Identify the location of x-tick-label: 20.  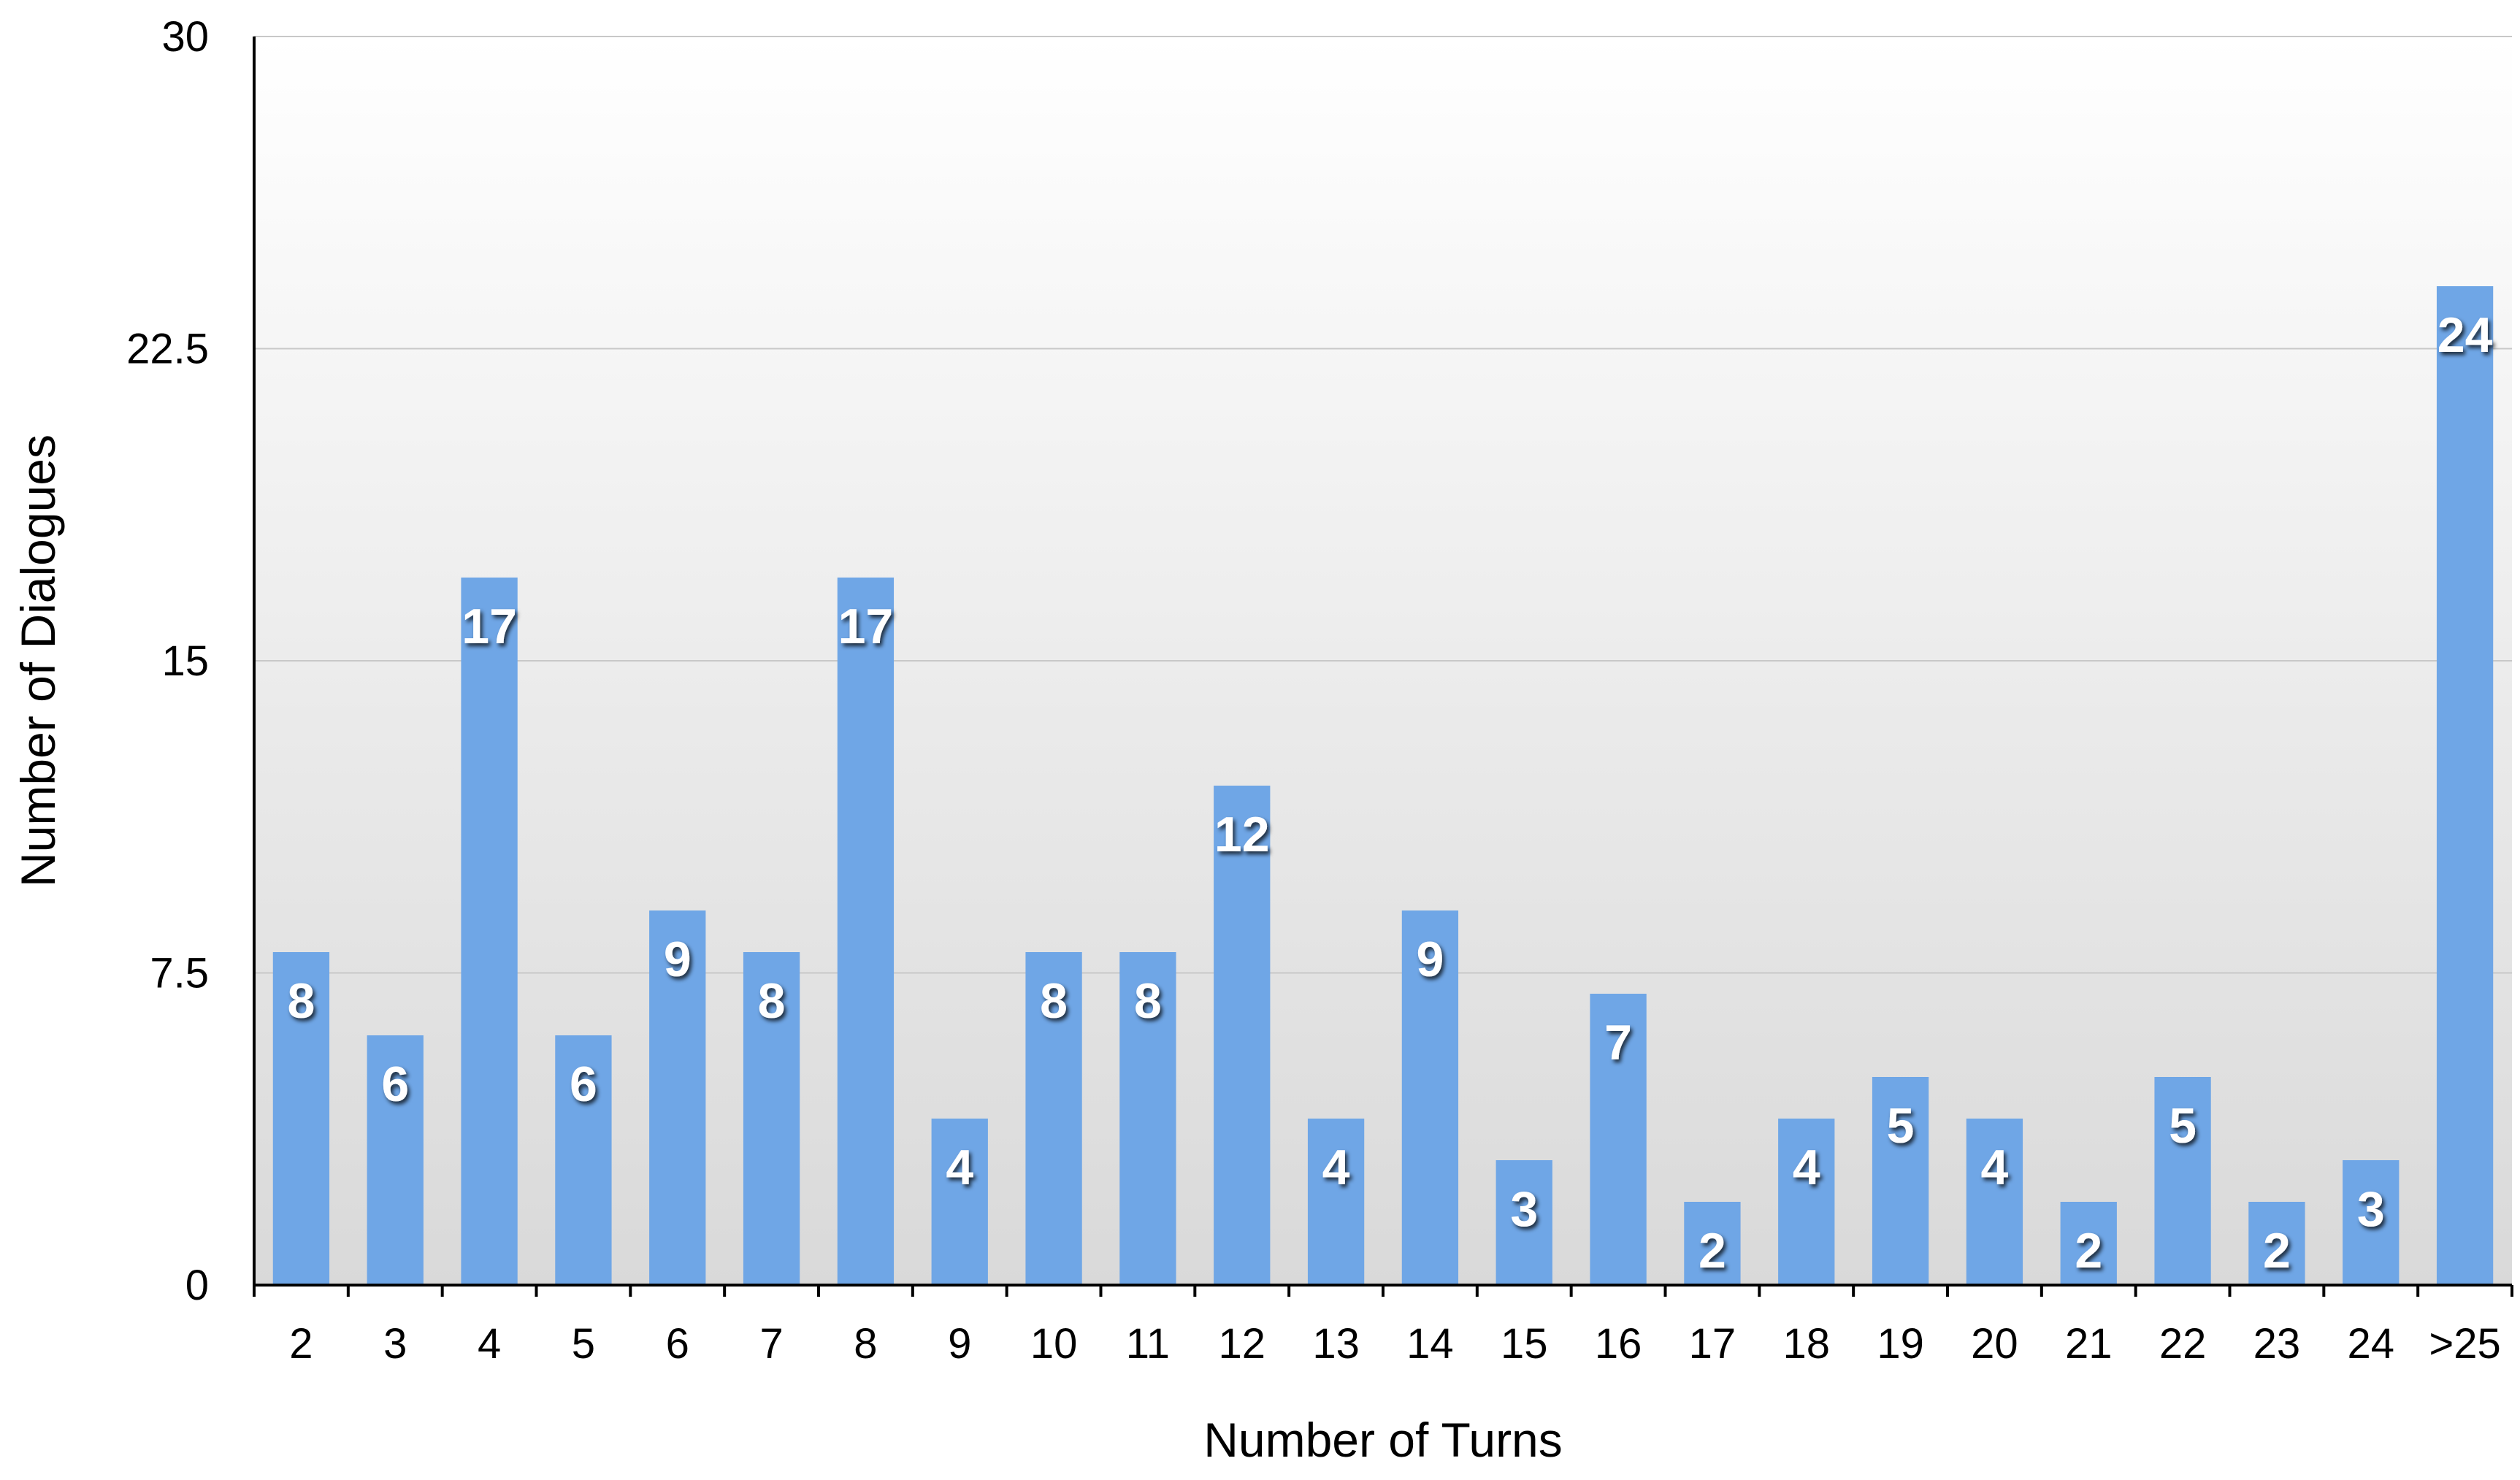
(1995, 1344).